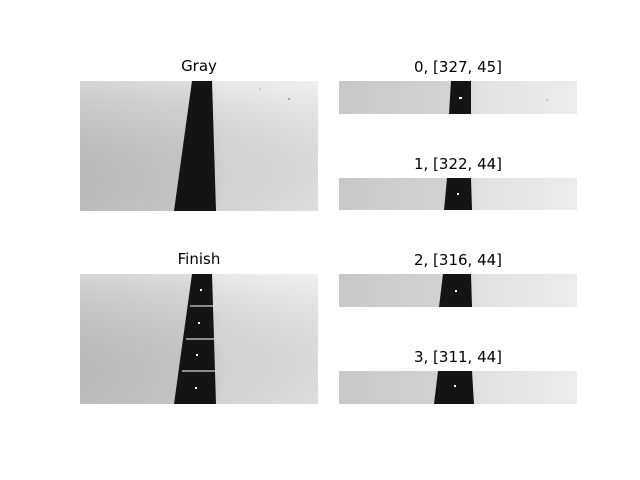 Image resolution: width=640 pixels, height=480 pixels. What do you see at coordinates (199, 66) in the screenshot?
I see `gray-panel-title: Gray` at bounding box center [199, 66].